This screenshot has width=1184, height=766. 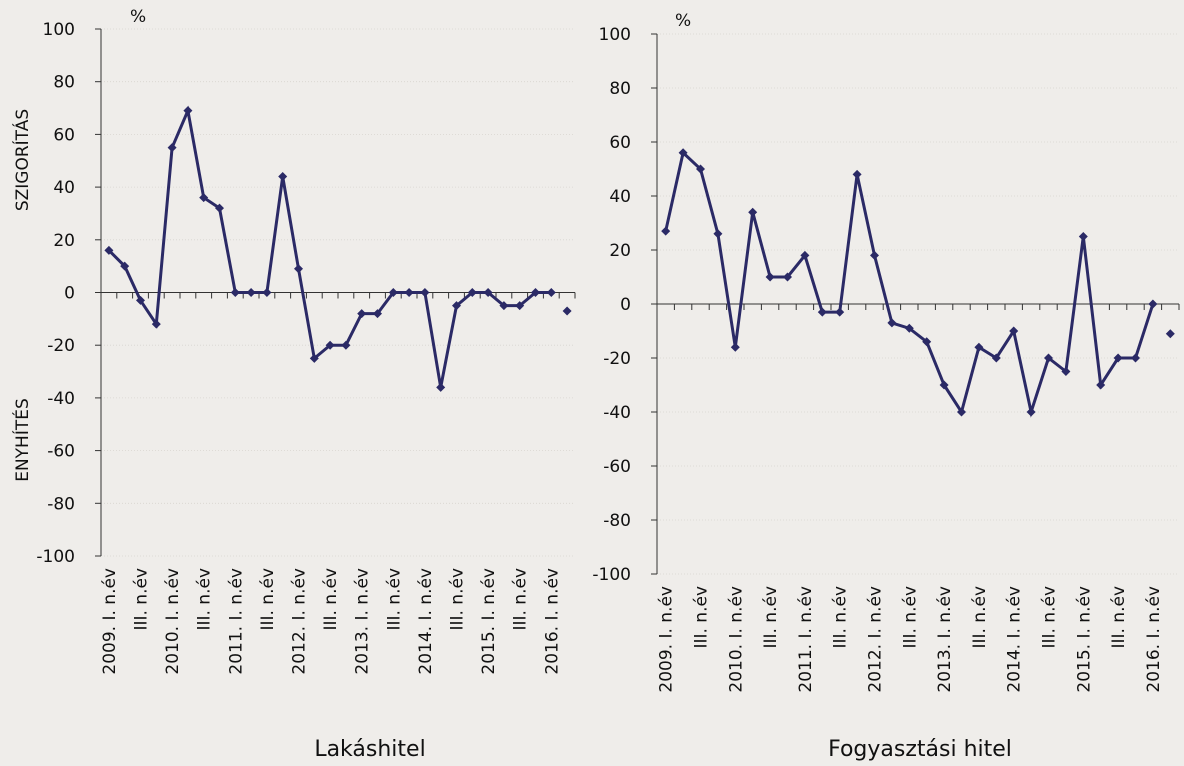 I want to click on axis-annotation: SZIGORÍTÁS, so click(x=22, y=160).